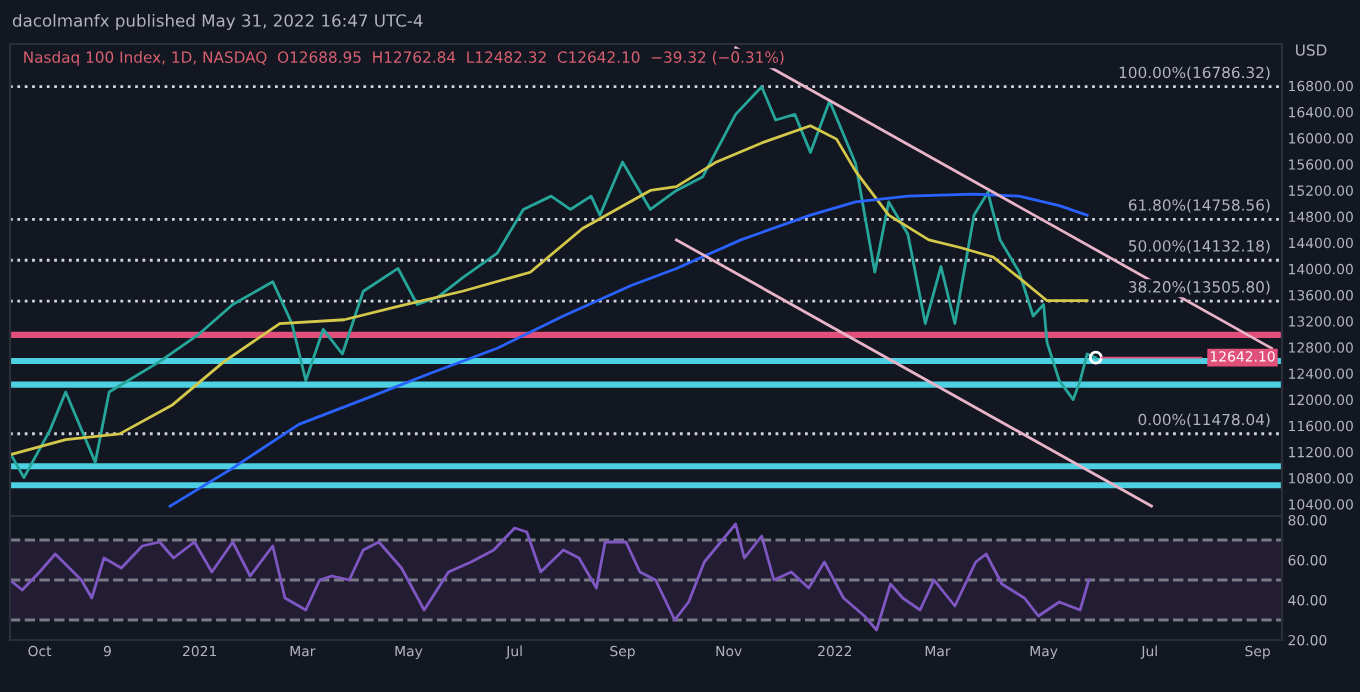  I want to click on text: dacolmanfx published May 31, 2022 16:47 UTC-4, so click(217, 22).